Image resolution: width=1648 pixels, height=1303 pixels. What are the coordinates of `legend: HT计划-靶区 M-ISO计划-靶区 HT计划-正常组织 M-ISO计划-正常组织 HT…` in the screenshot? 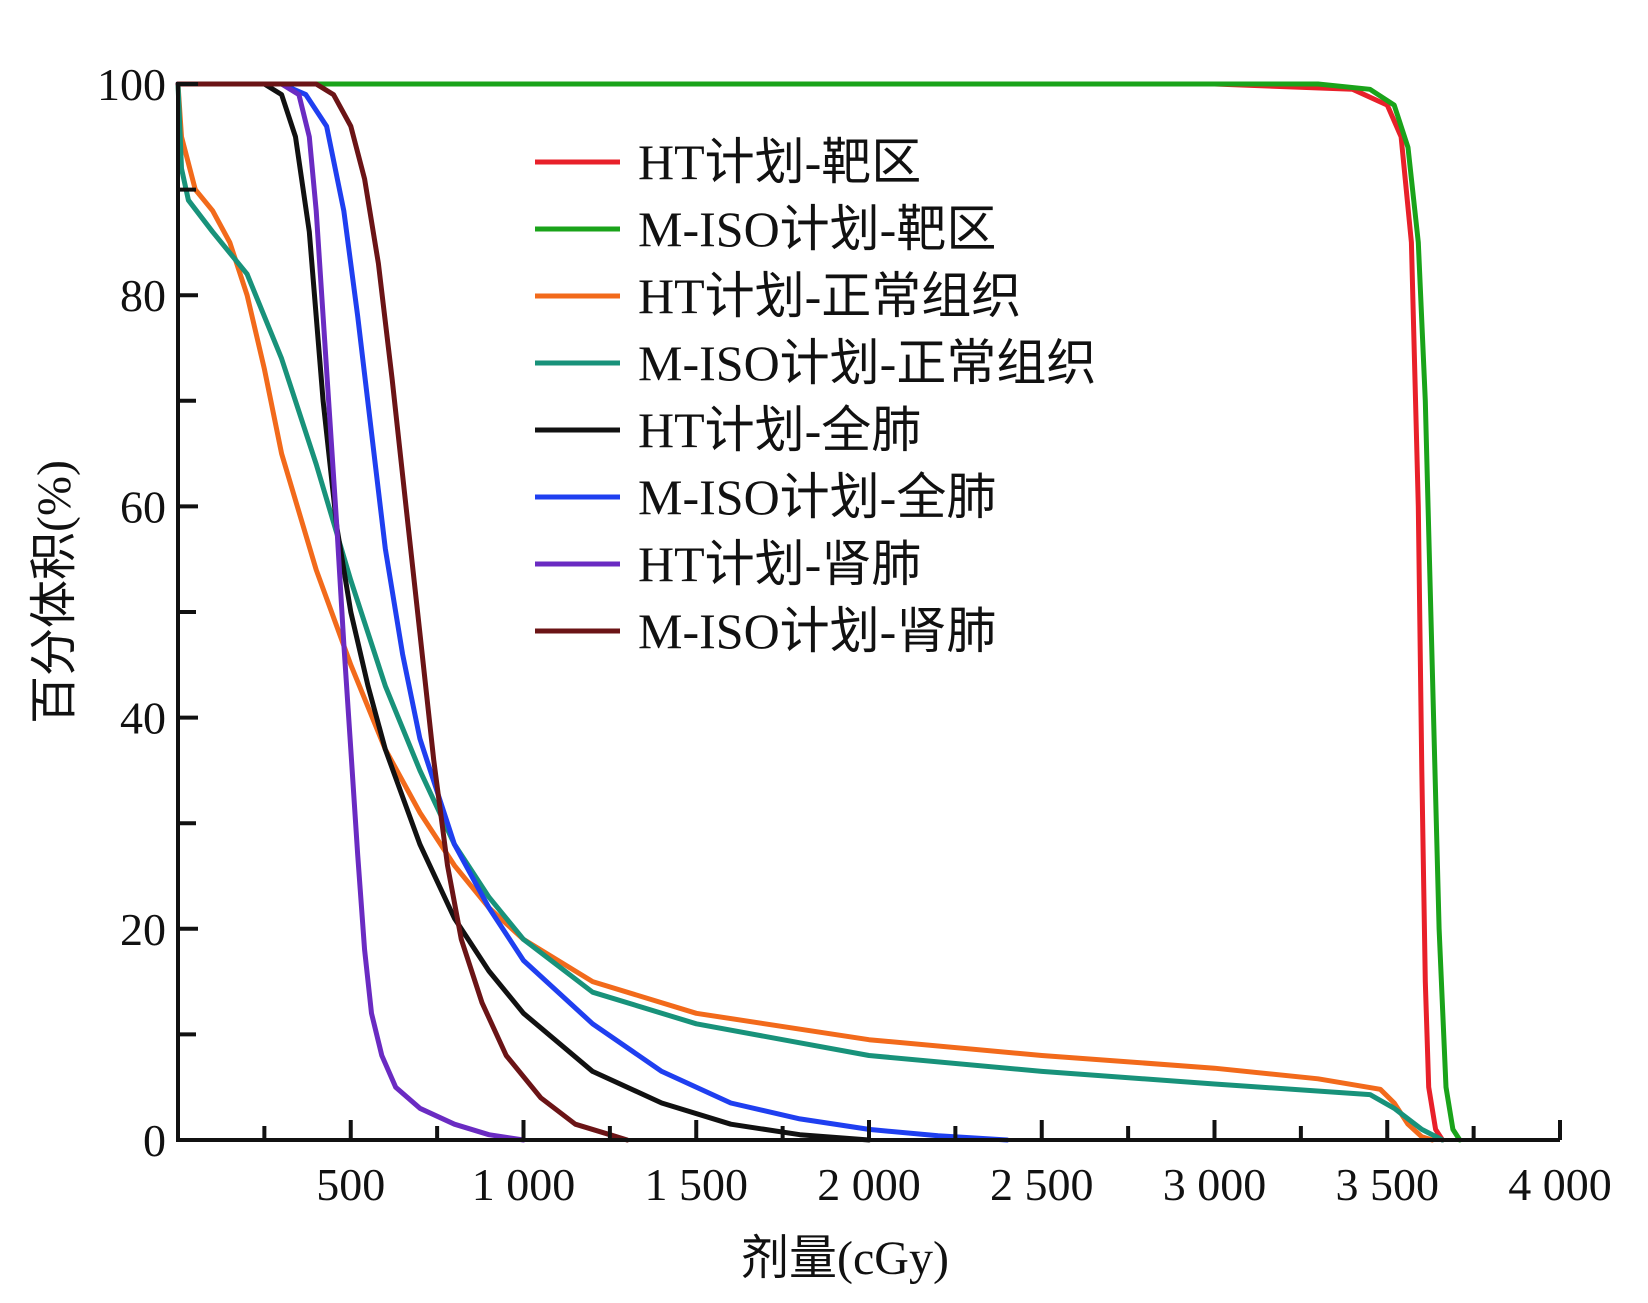 It's located at (815, 396).